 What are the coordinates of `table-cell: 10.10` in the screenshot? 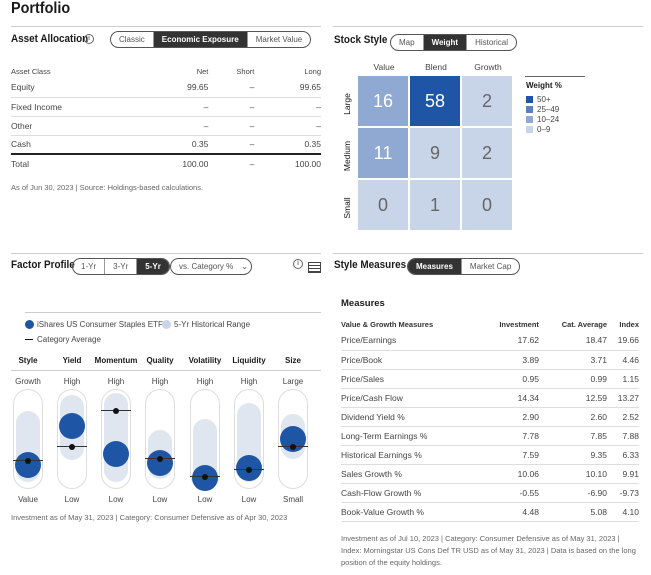 It's located at (572, 474).